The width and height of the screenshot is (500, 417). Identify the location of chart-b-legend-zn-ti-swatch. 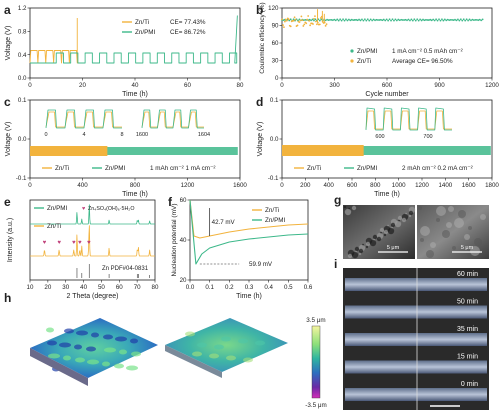
(352, 61).